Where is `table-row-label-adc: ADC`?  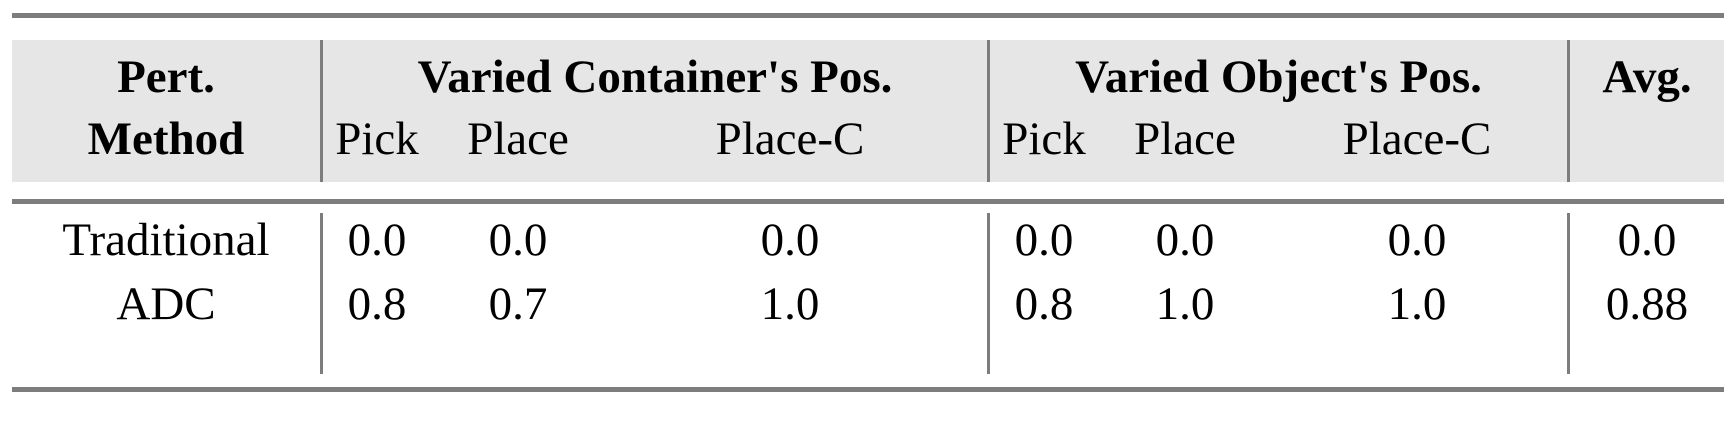 table-row-label-adc: ADC is located at coordinates (166, 304).